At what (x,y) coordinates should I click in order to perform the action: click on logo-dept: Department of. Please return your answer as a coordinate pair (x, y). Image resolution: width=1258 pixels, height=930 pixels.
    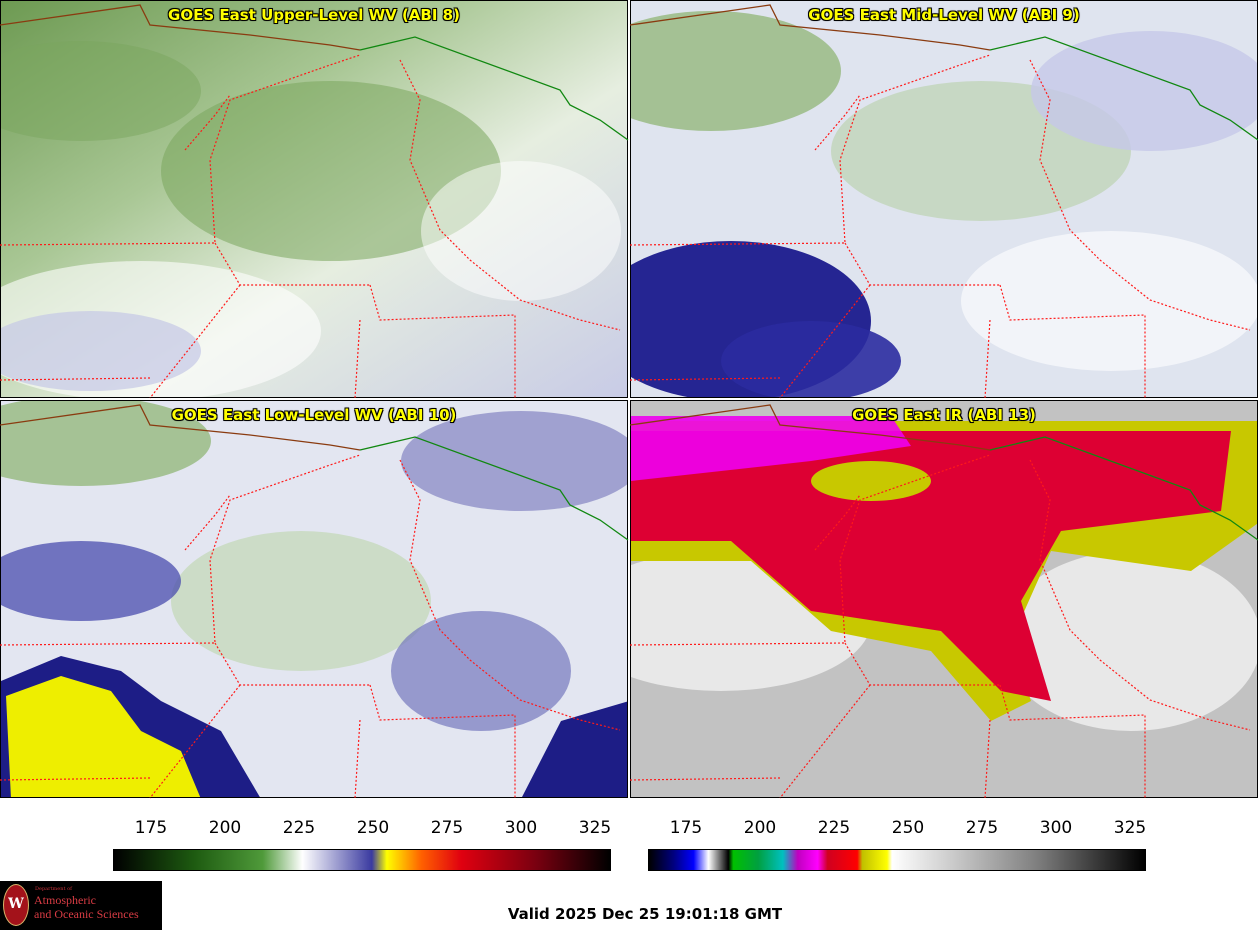
    Looking at the image, I should click on (53, 889).